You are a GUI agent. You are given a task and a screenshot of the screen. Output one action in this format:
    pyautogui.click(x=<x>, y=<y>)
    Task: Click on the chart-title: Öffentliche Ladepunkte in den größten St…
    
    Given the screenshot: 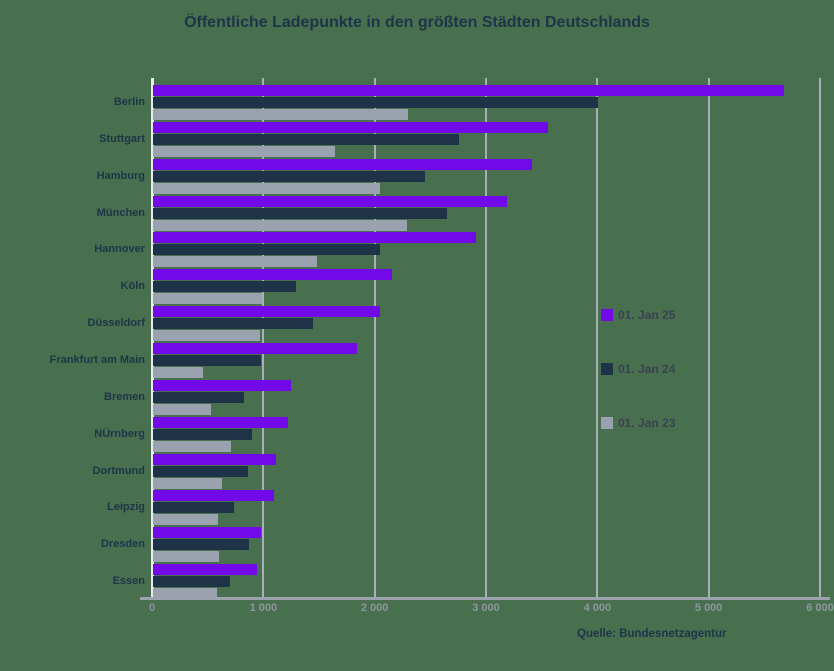 What is the action you would take?
    pyautogui.click(x=417, y=22)
    